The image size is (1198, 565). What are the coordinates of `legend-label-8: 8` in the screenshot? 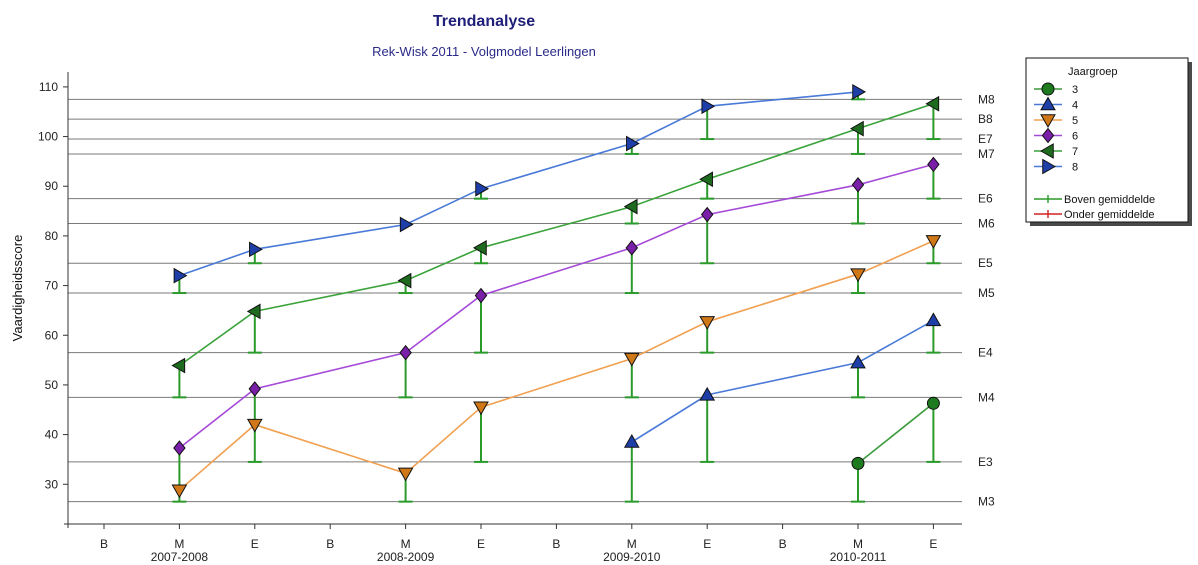 It's located at (1075, 168).